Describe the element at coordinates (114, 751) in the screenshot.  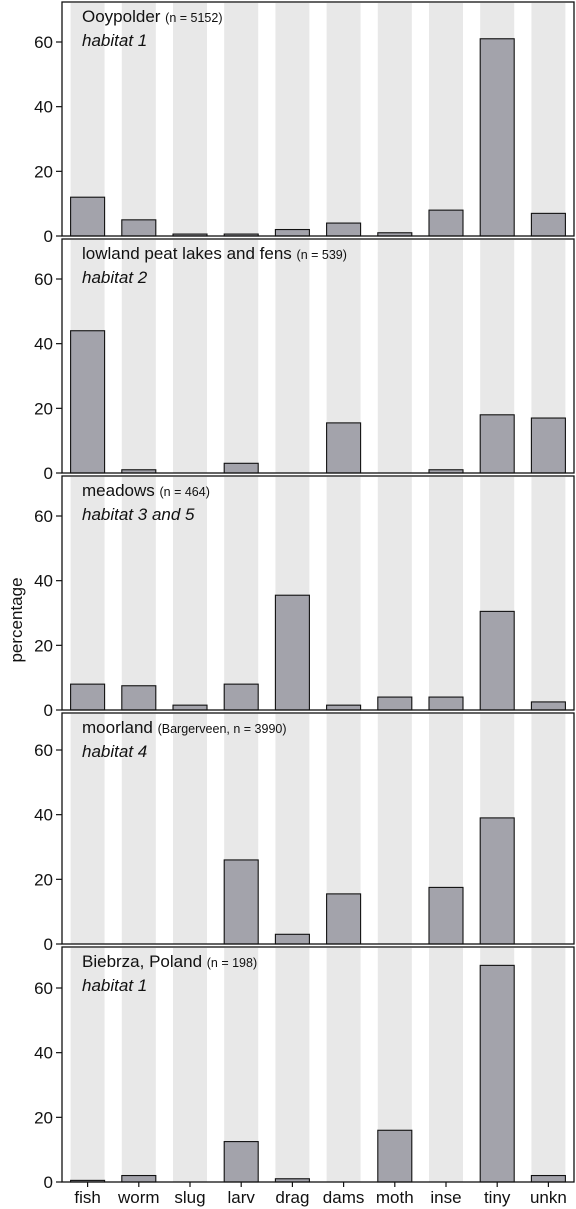
I see `panel-subtitle-4: habitat 4` at that location.